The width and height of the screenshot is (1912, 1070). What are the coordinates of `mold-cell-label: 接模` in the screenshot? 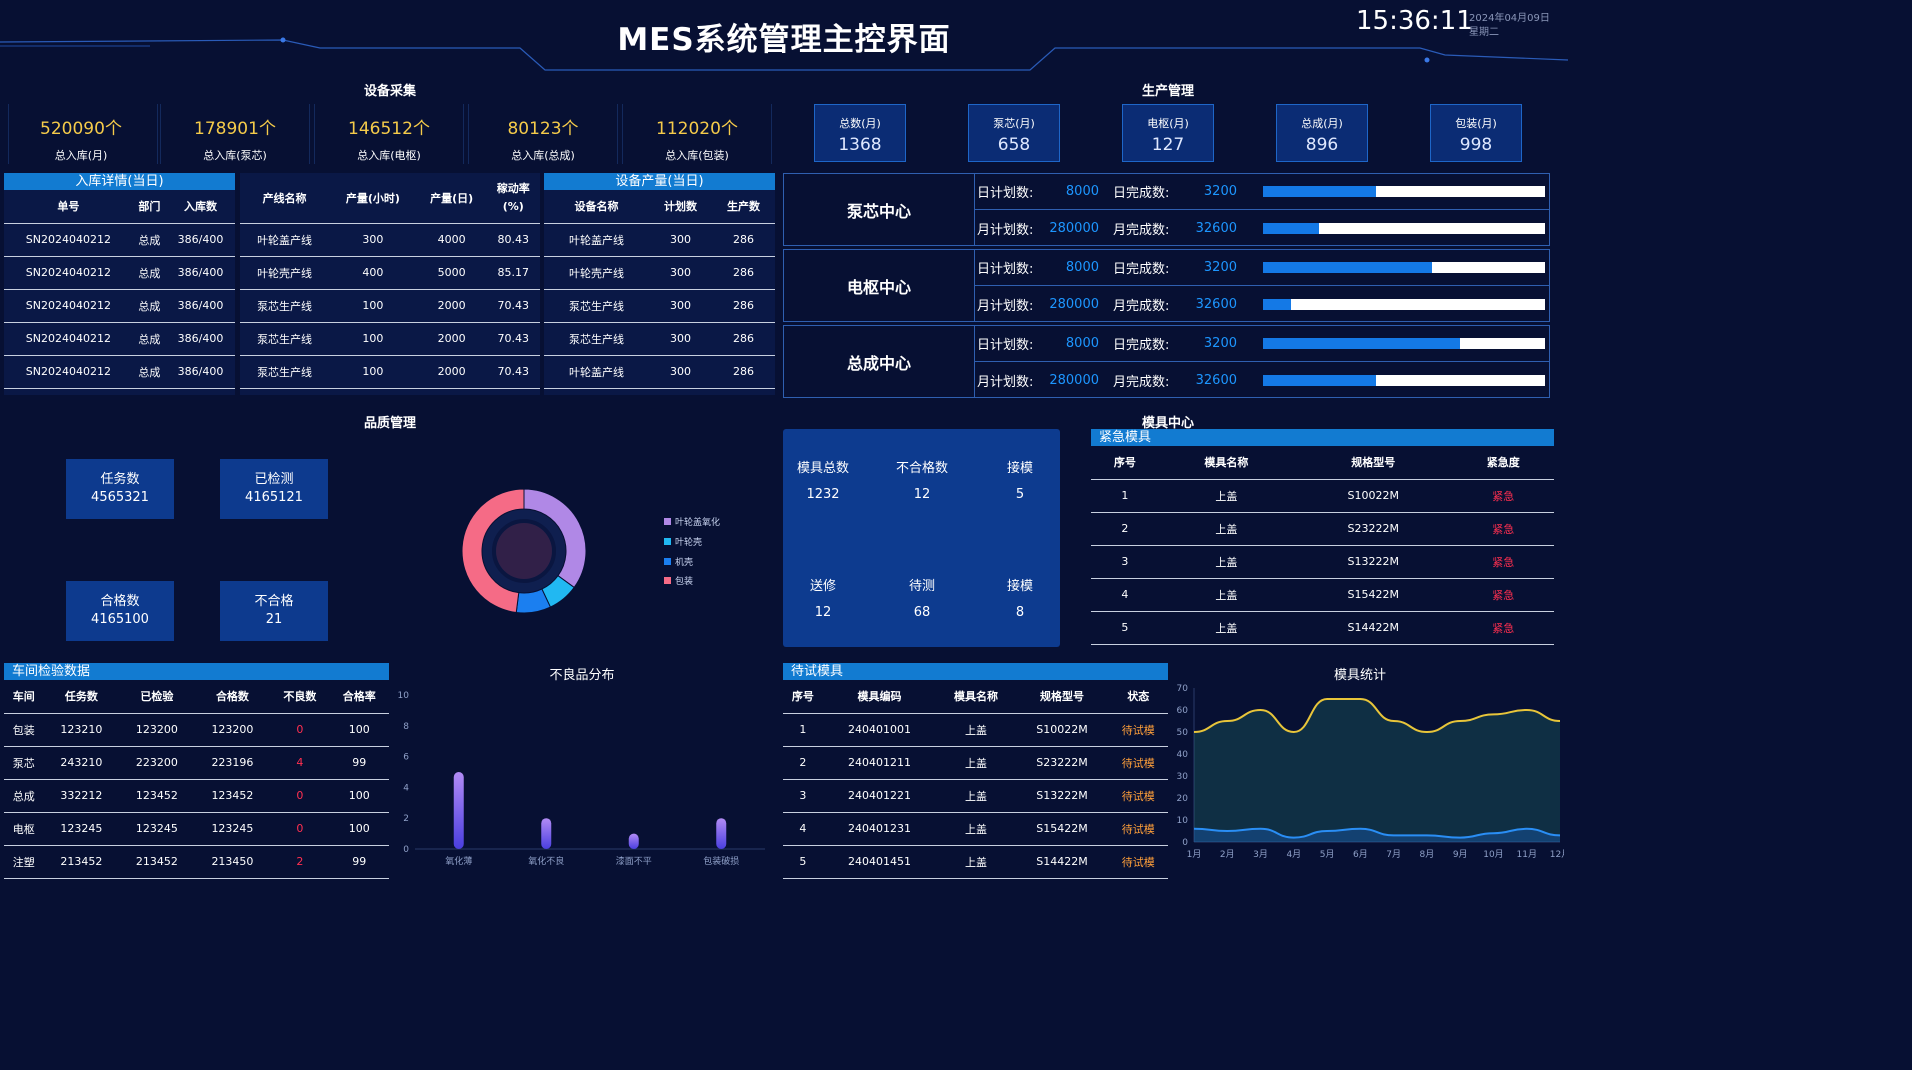 It's located at (1019, 468).